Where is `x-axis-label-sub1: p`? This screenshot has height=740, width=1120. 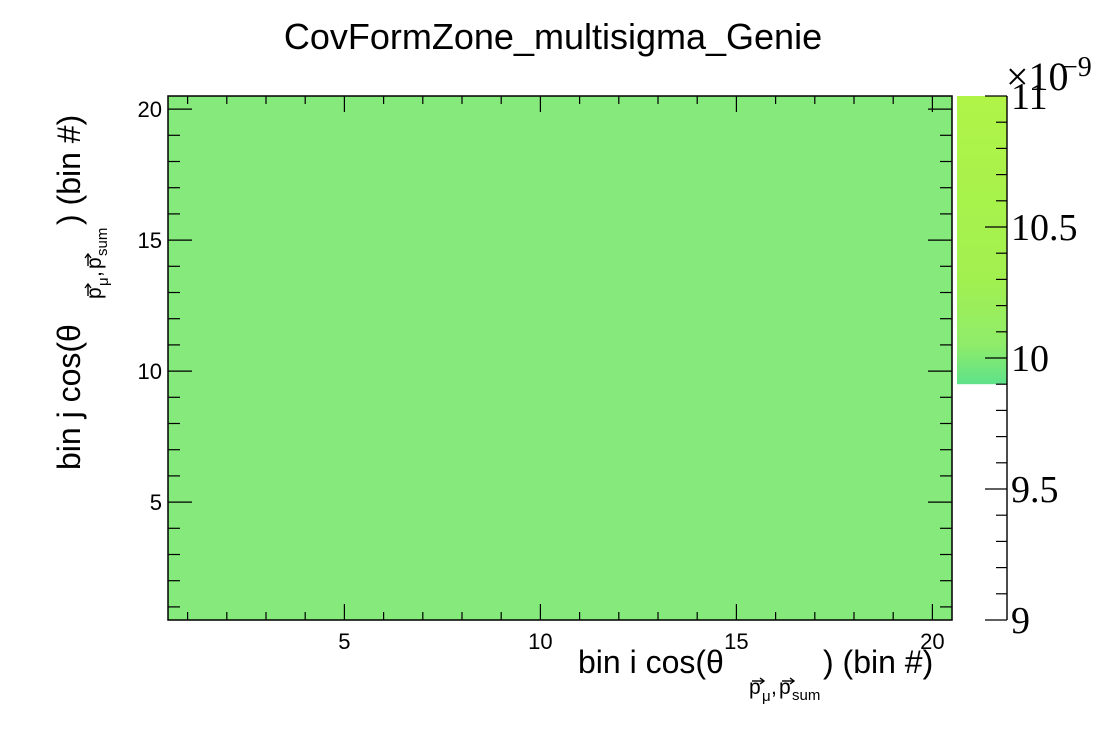 x-axis-label-sub1: p is located at coordinates (755, 687).